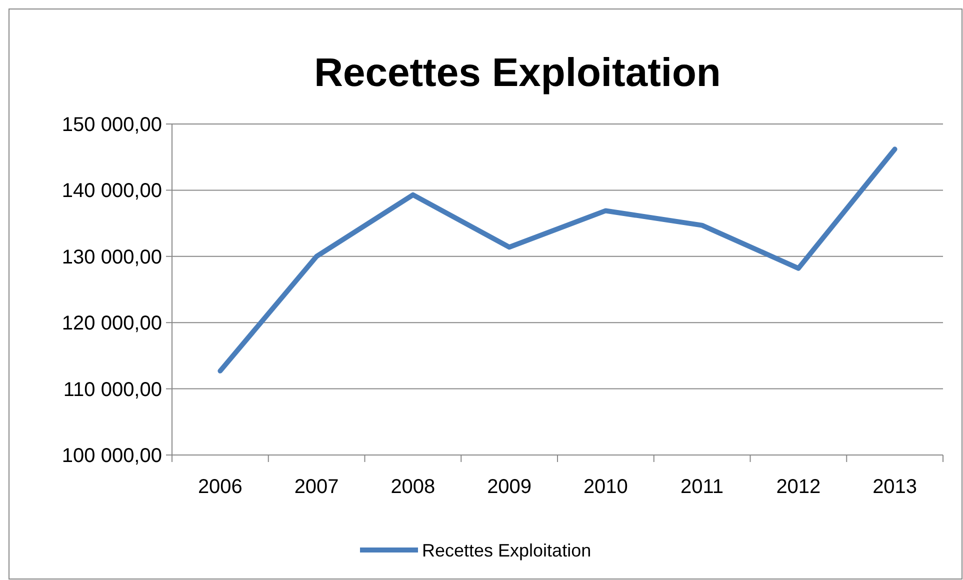 Image resolution: width=963 pixels, height=580 pixels. I want to click on y-tick-label: 150 000,00, so click(112, 125).